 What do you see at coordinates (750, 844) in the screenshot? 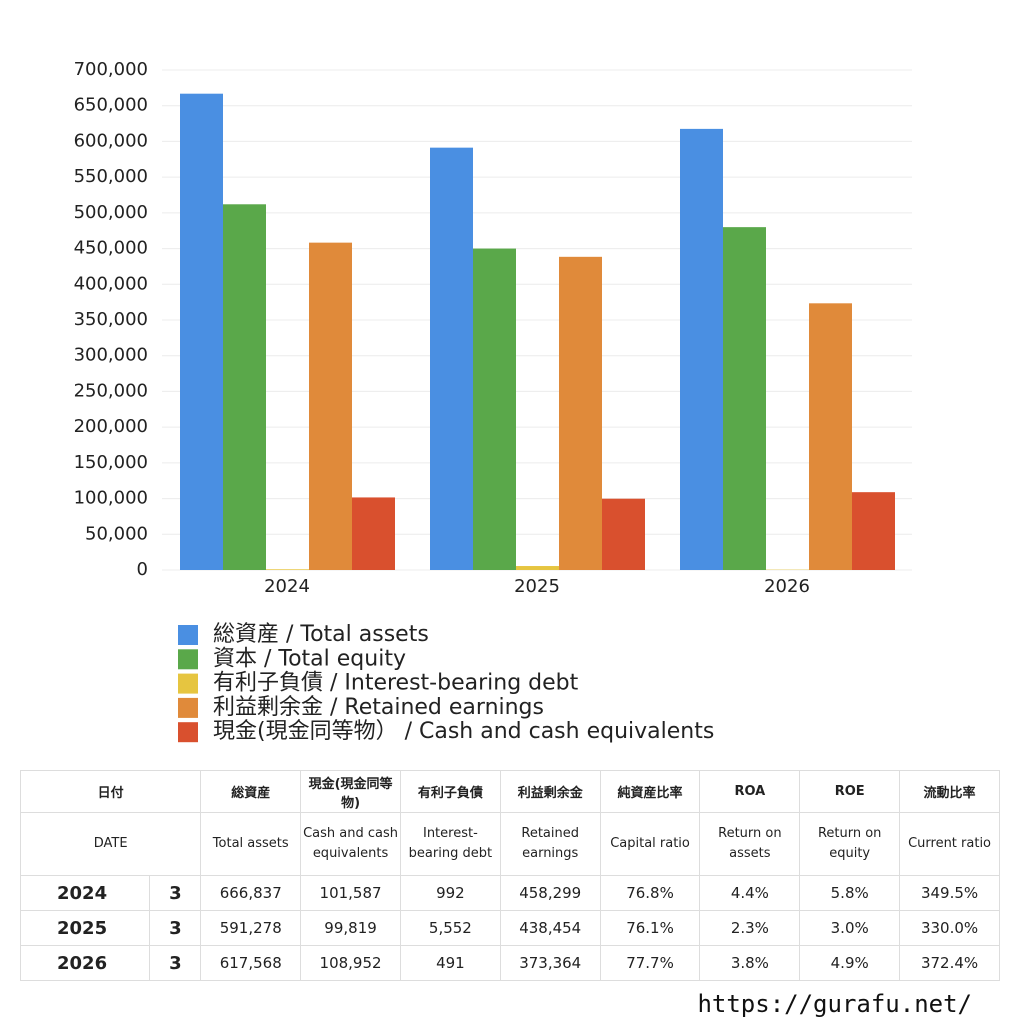
I see `header-cell: Return on assets` at bounding box center [750, 844].